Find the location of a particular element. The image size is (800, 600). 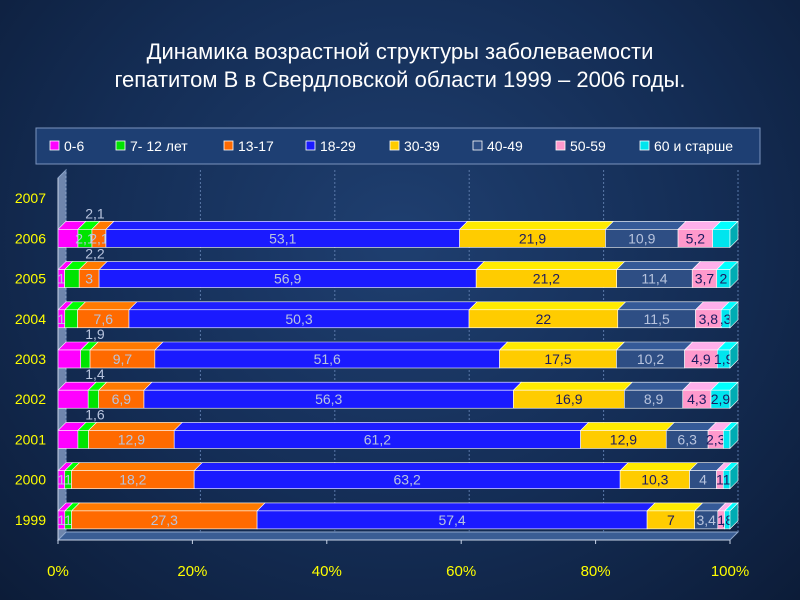

legend-label: 18-29 is located at coordinates (338, 146).